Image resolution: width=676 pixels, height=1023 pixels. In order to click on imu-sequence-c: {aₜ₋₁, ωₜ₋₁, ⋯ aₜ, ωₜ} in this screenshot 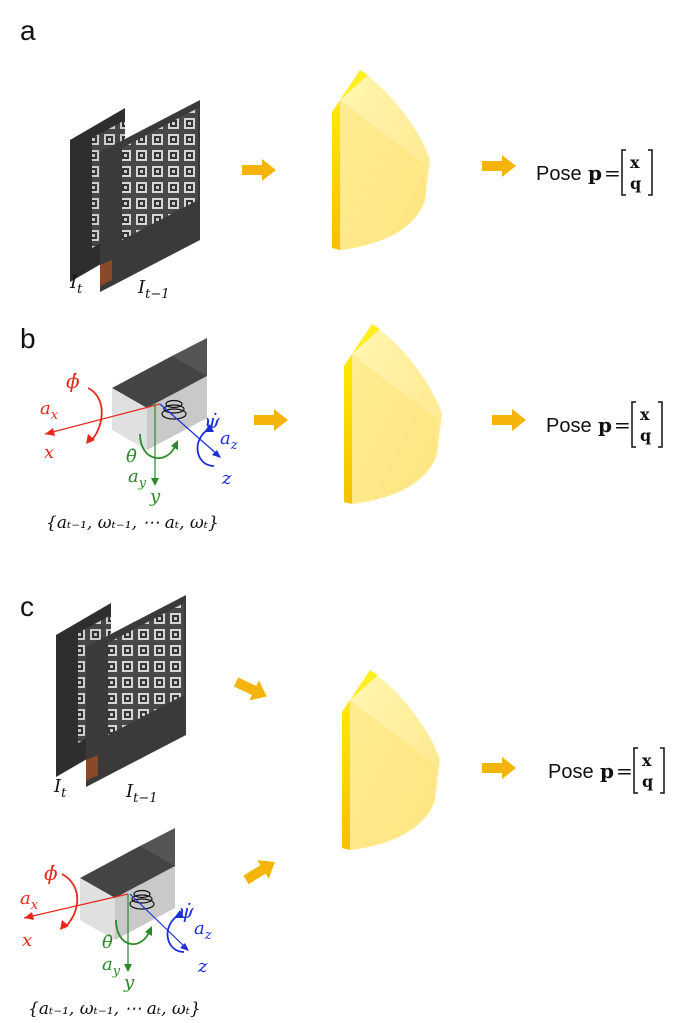, I will do `click(114, 1009)`.